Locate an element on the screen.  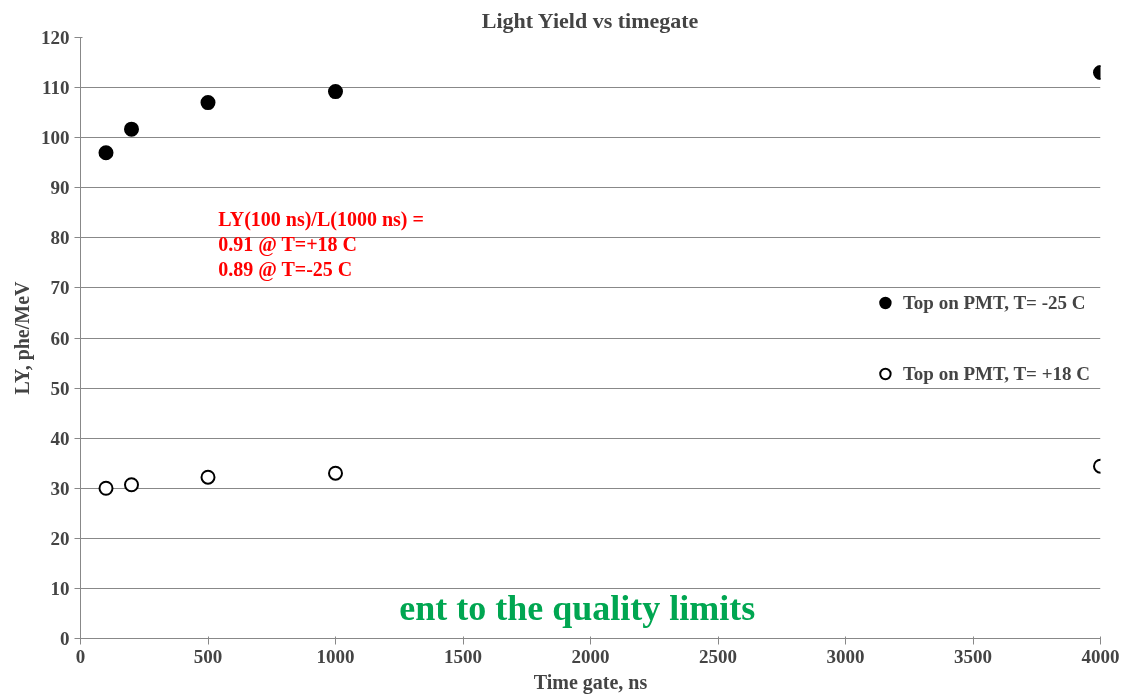
x-tick-label: 500 is located at coordinates (208, 656).